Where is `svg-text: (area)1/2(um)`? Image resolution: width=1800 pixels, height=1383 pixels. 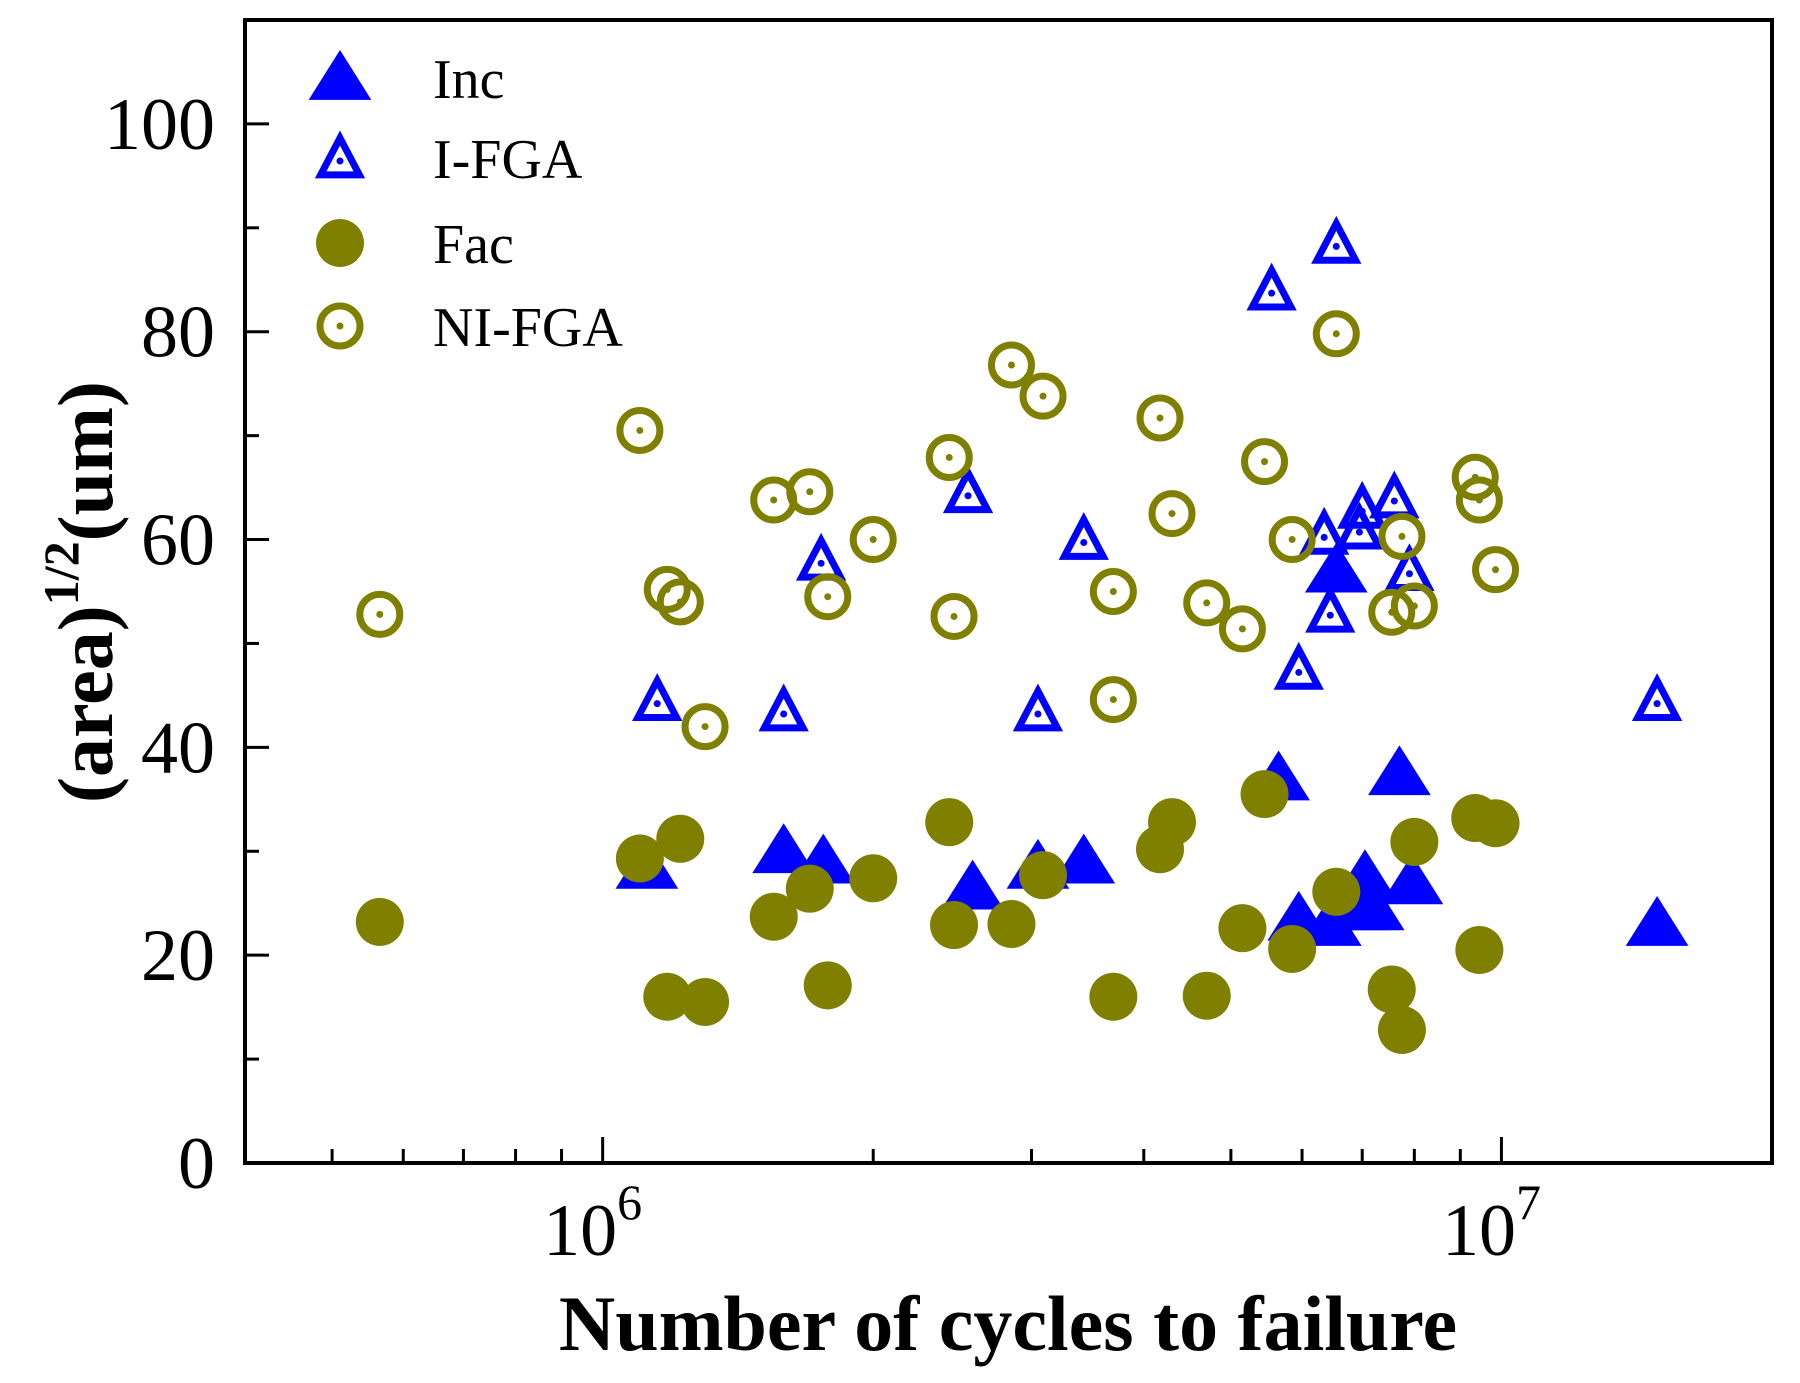 svg-text: (area)1/2(um) is located at coordinates (81, 592).